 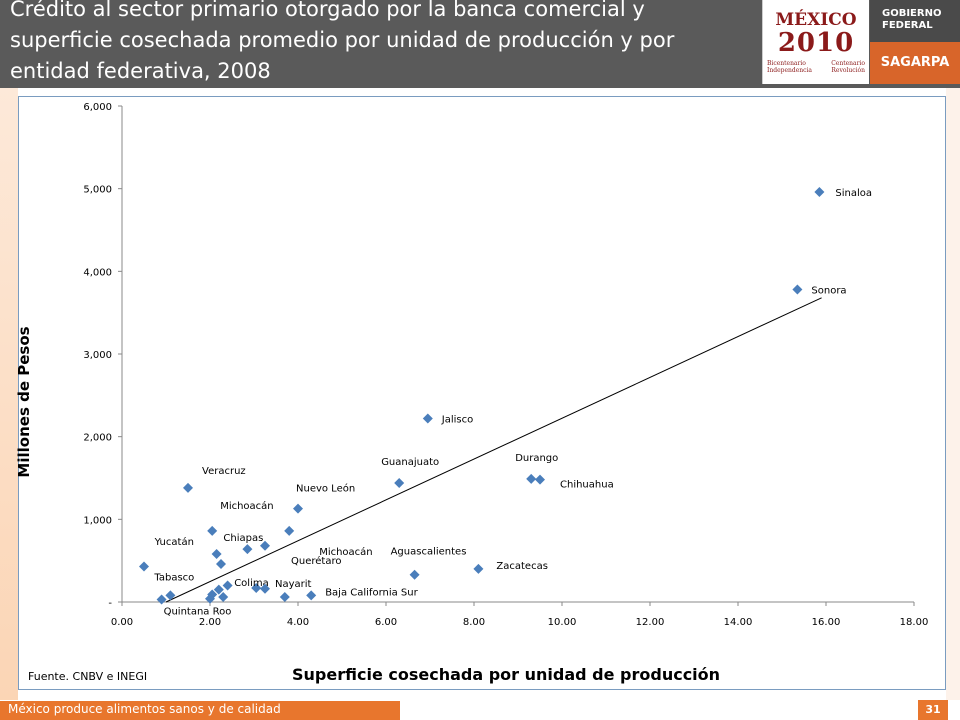 What do you see at coordinates (243, 538) in the screenshot?
I see `point-label: Chiapas` at bounding box center [243, 538].